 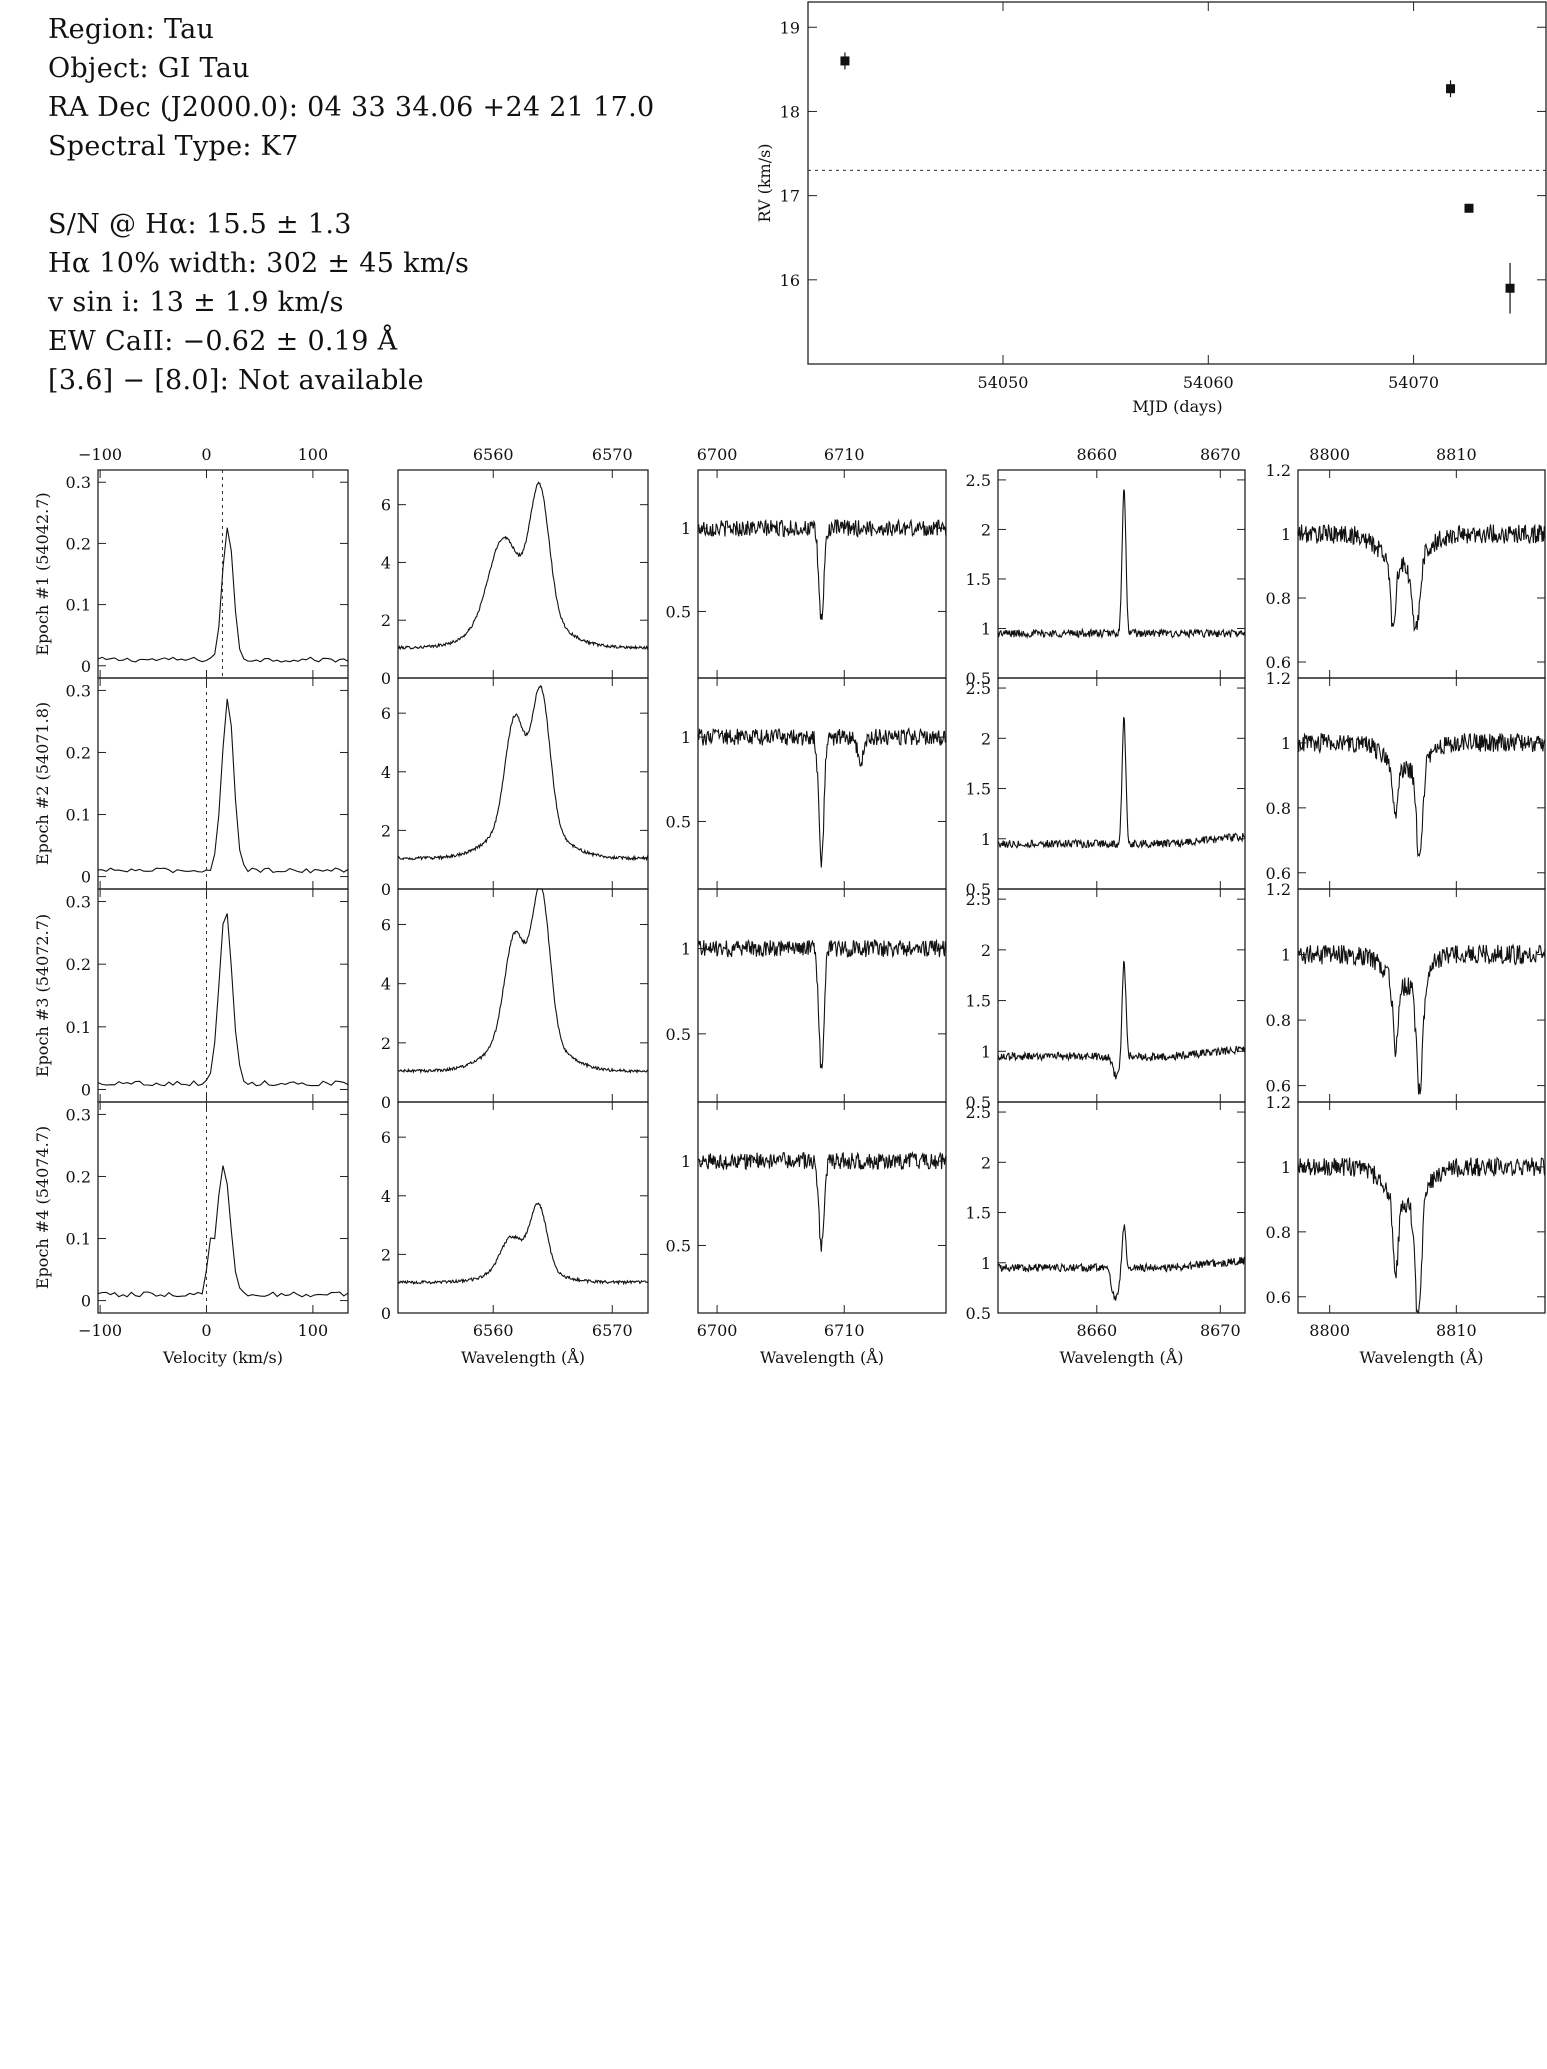 I want to click on xtick-label: −100, so click(x=100, y=1330).